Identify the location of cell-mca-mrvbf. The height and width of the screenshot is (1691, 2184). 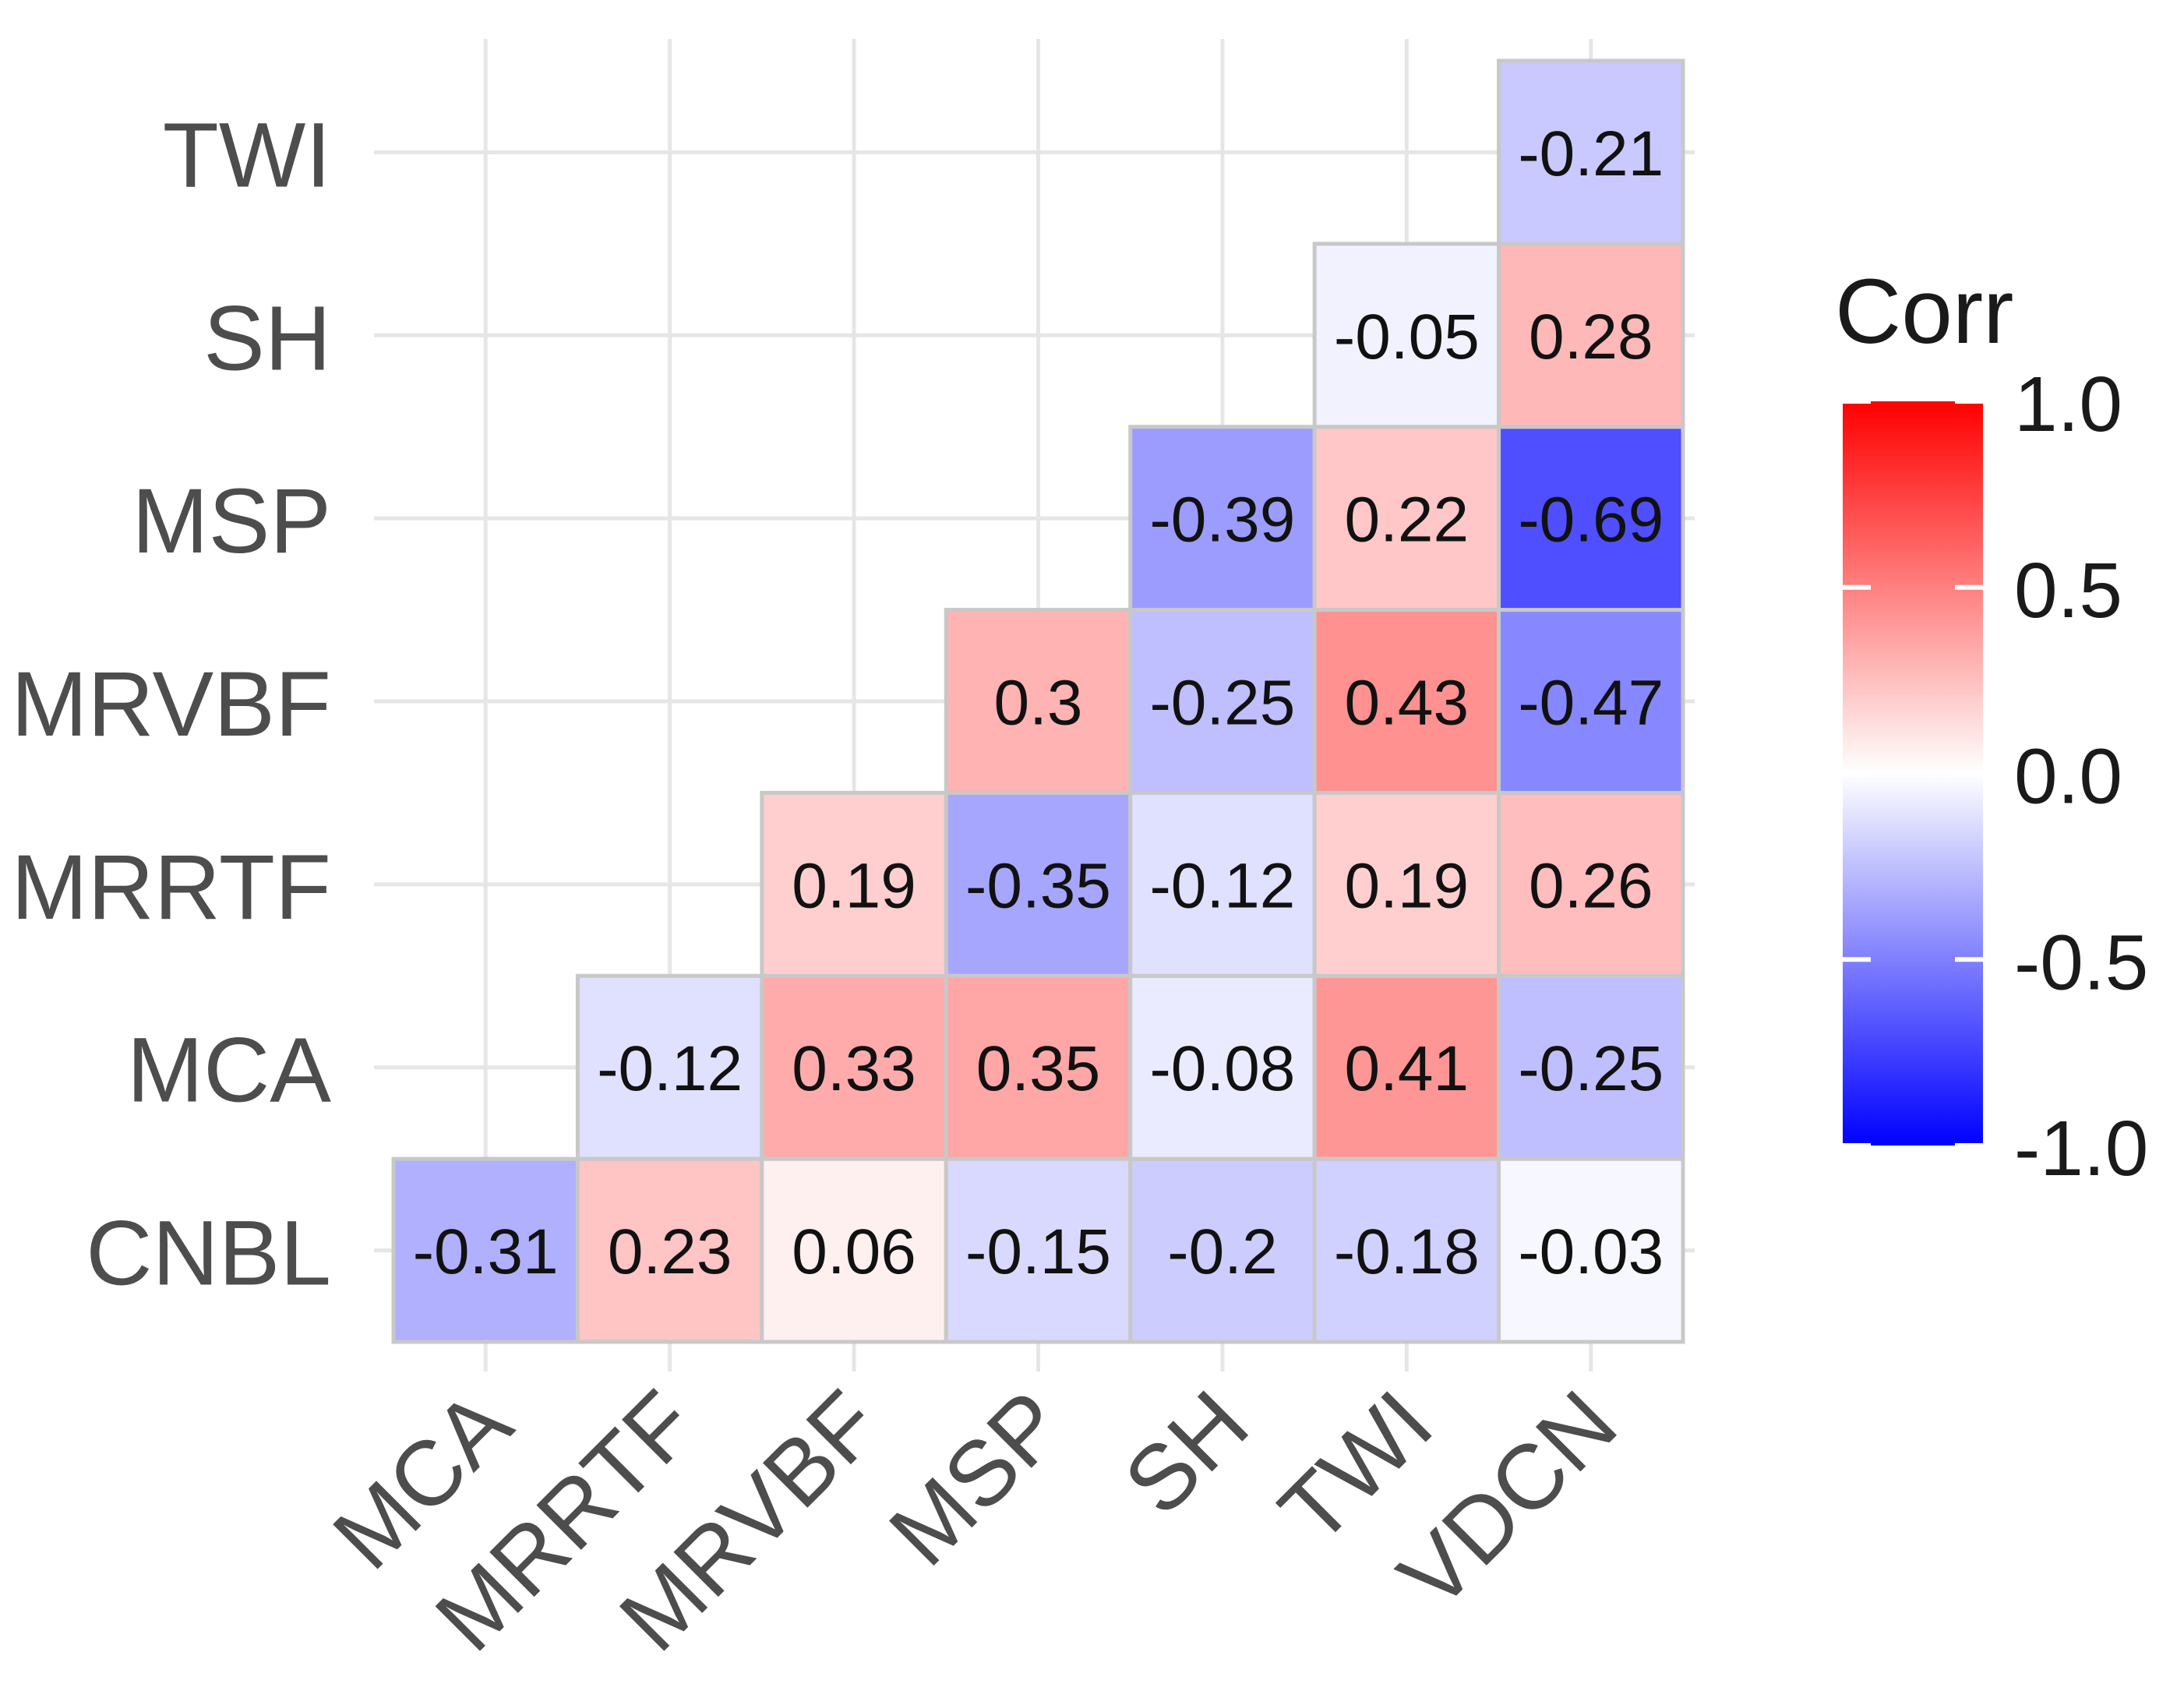
(854, 1067).